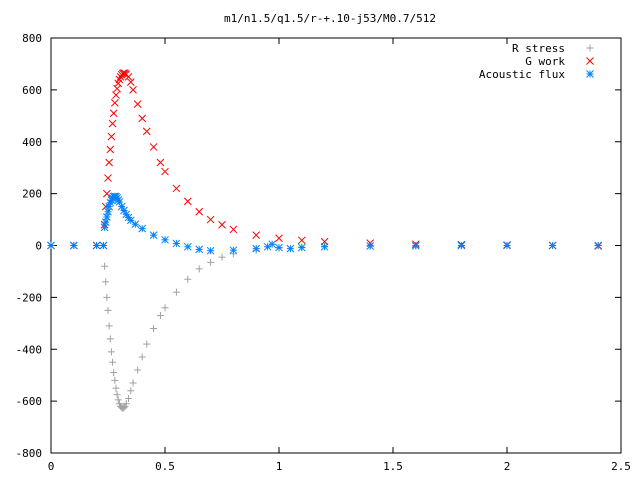  I want to click on x-tick-label: 1.5, so click(393, 466).